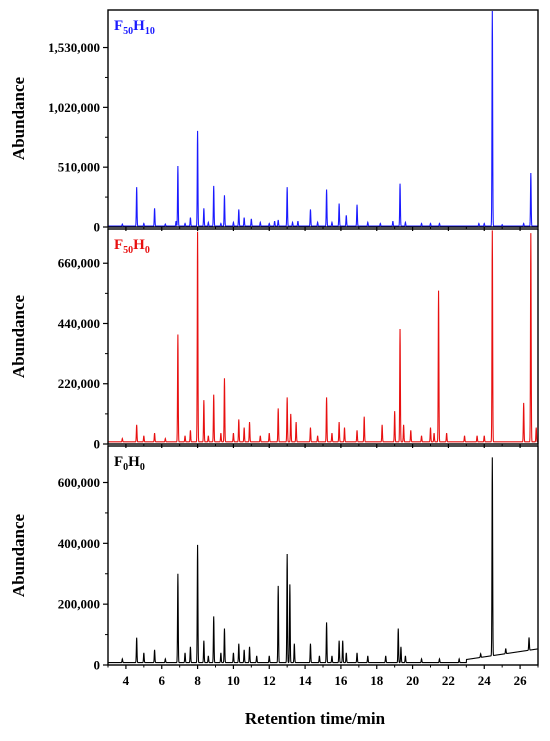 The width and height of the screenshot is (550, 741). I want to click on y-tick-label: 200,000, so click(79, 604).